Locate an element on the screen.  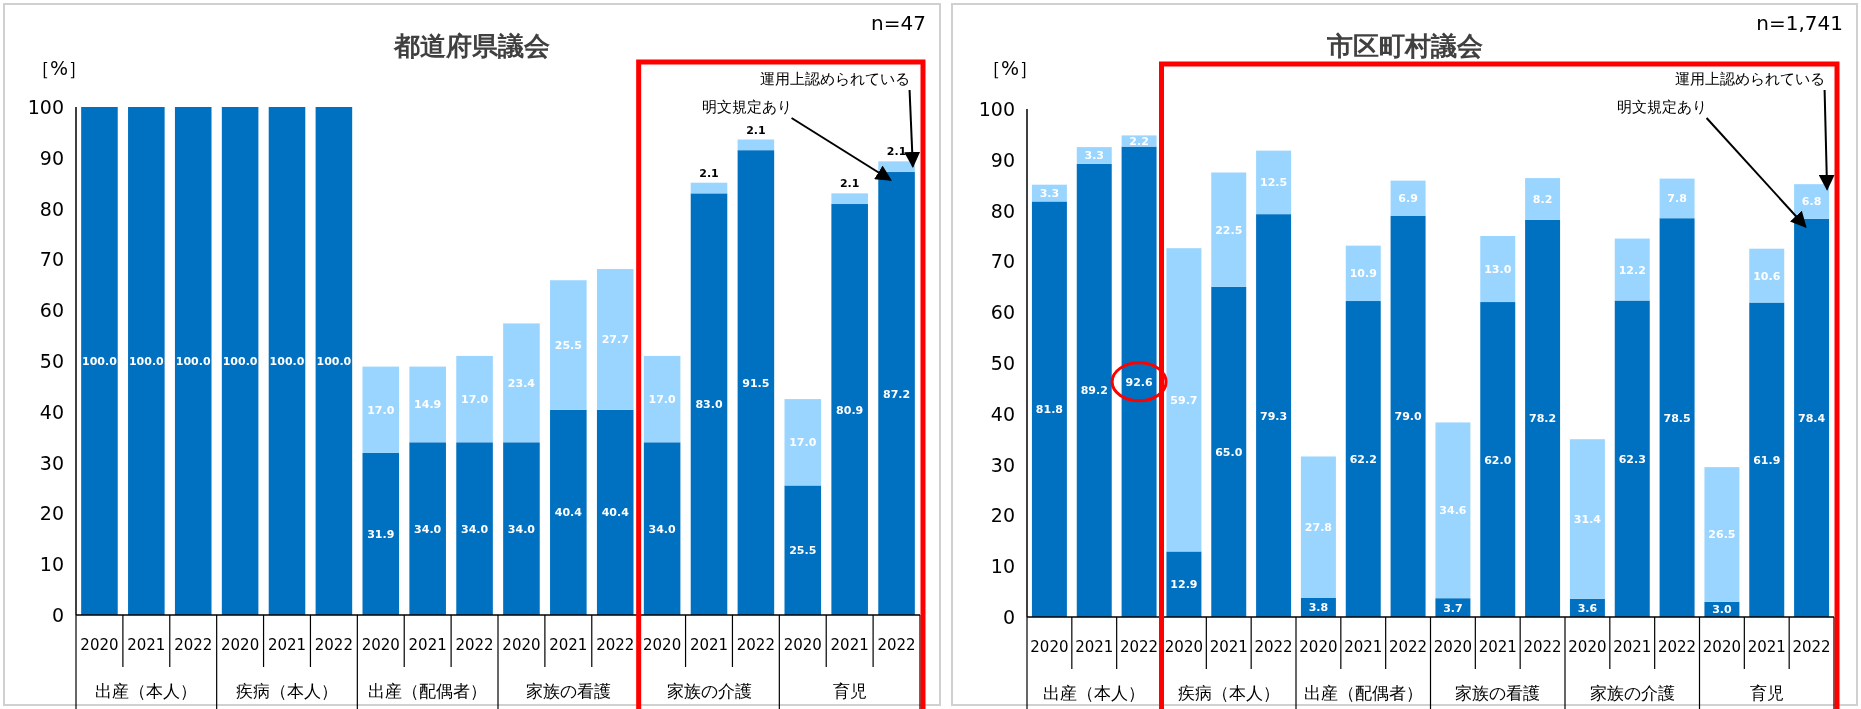
data-label: 91.5 is located at coordinates (756, 383).